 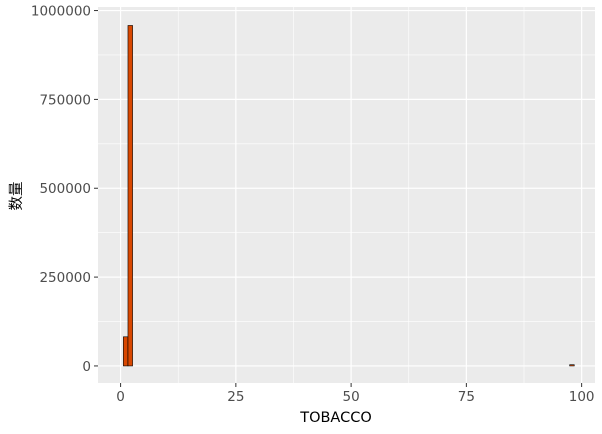 I want to click on x-axis-ticks: 0 25 50 75 100, so click(x=355, y=394).